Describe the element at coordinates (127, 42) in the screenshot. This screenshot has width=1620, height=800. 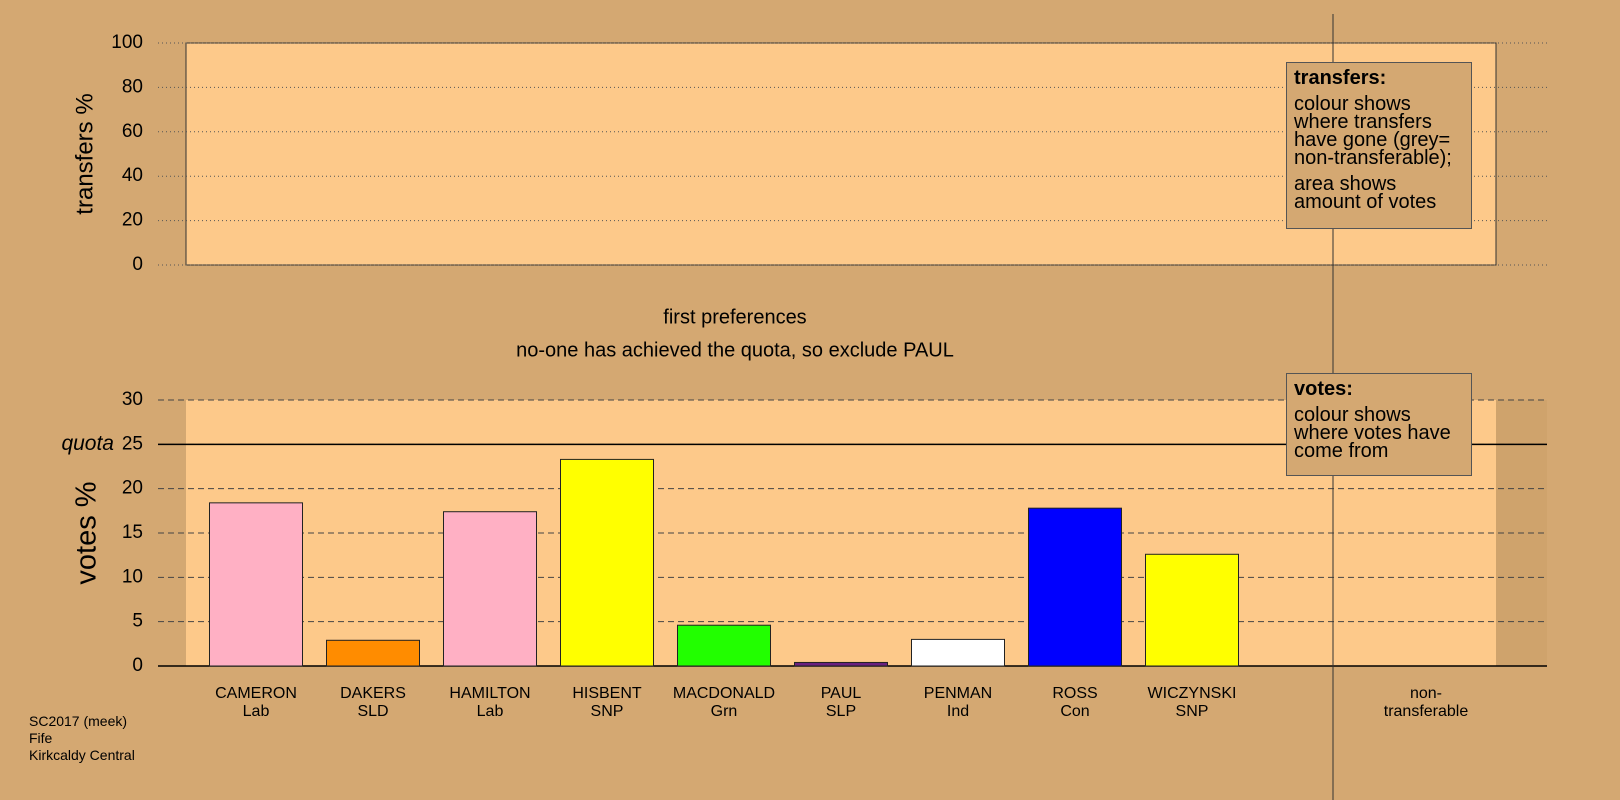
I see `y-tick-label: 100` at that location.